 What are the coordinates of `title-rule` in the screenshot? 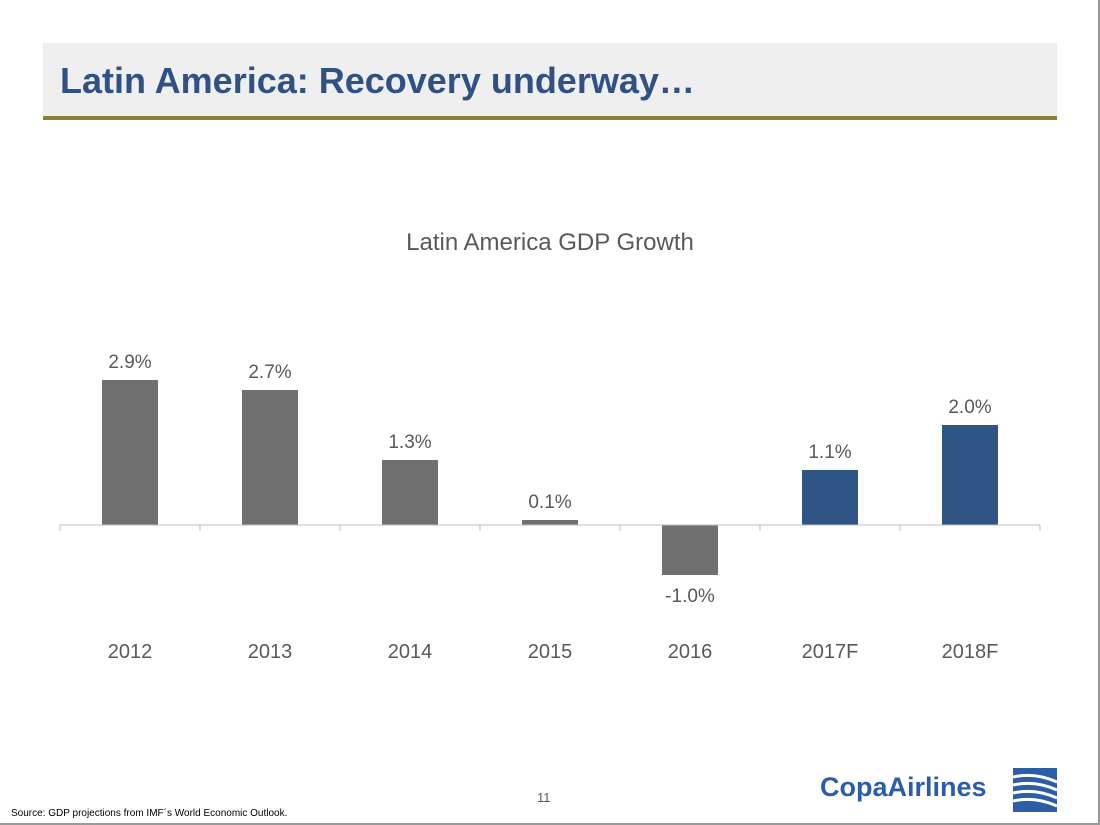 It's located at (550, 118).